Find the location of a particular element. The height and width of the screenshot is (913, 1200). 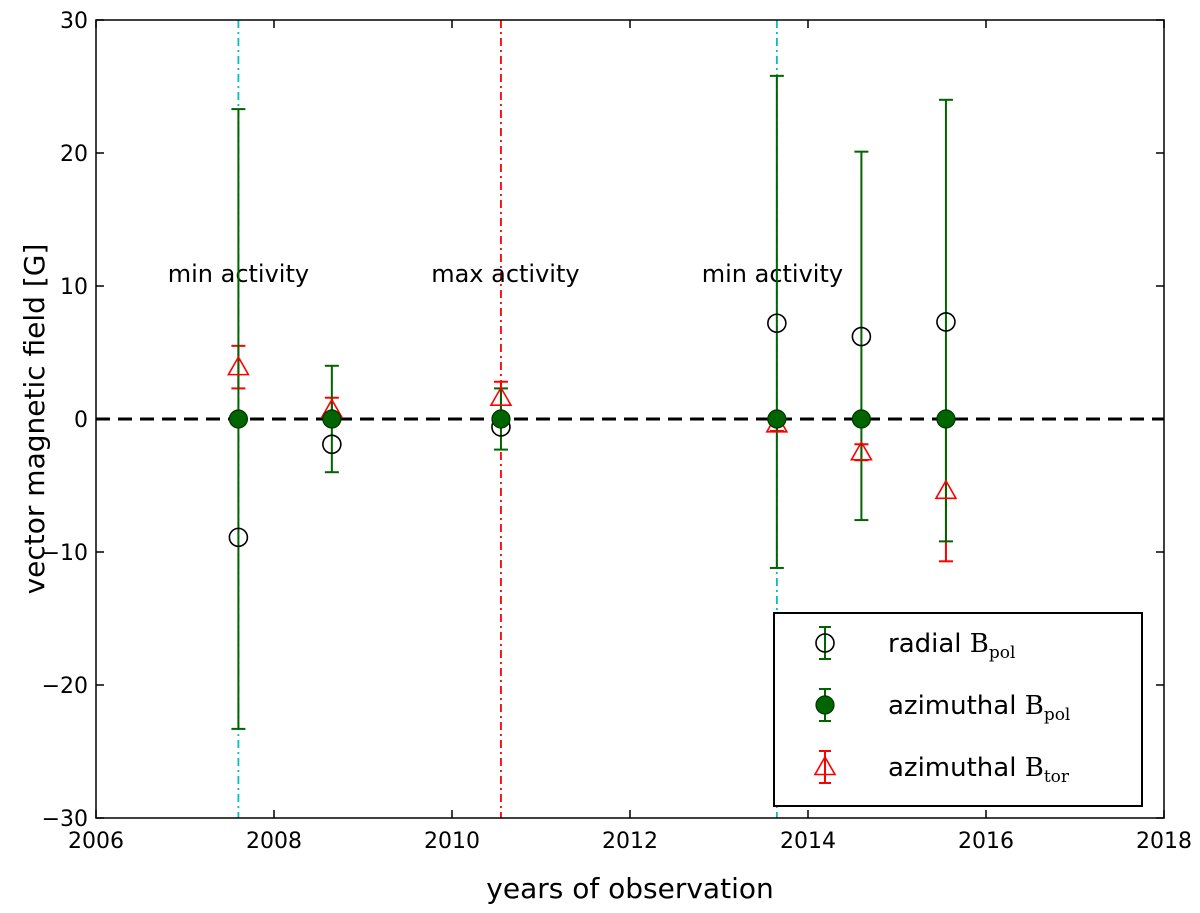

legend-subscript: tor is located at coordinates (1057, 777).